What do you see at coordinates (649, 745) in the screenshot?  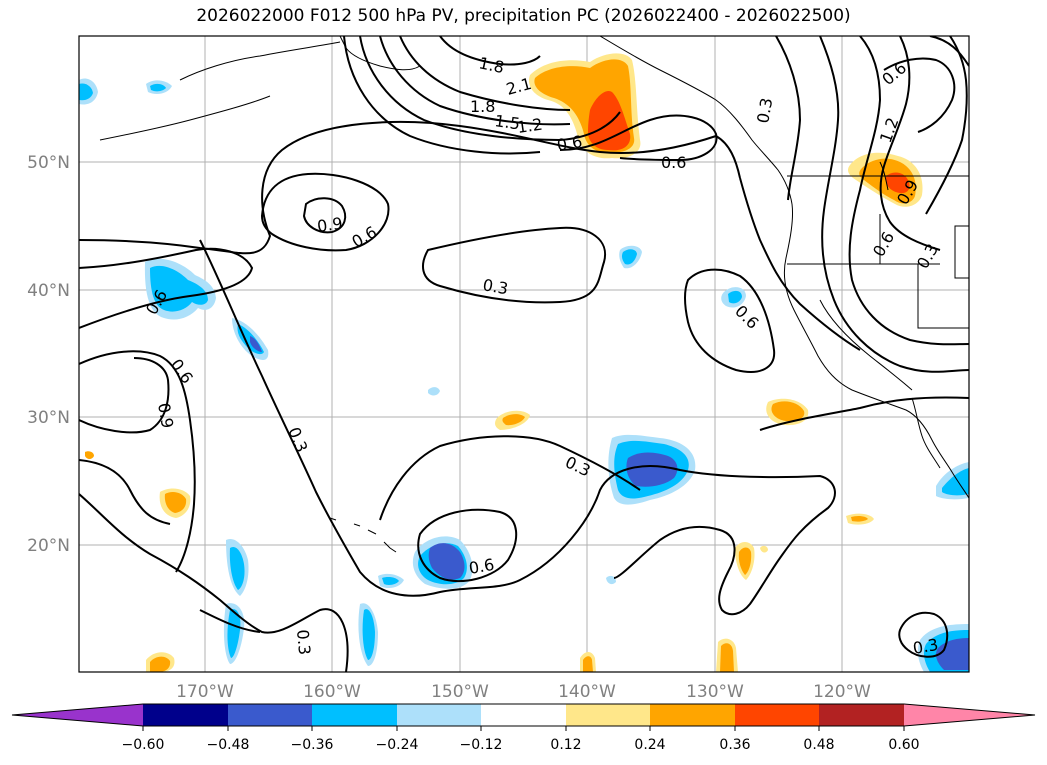 I see `colorbar-tick-label: 0.24` at bounding box center [649, 745].